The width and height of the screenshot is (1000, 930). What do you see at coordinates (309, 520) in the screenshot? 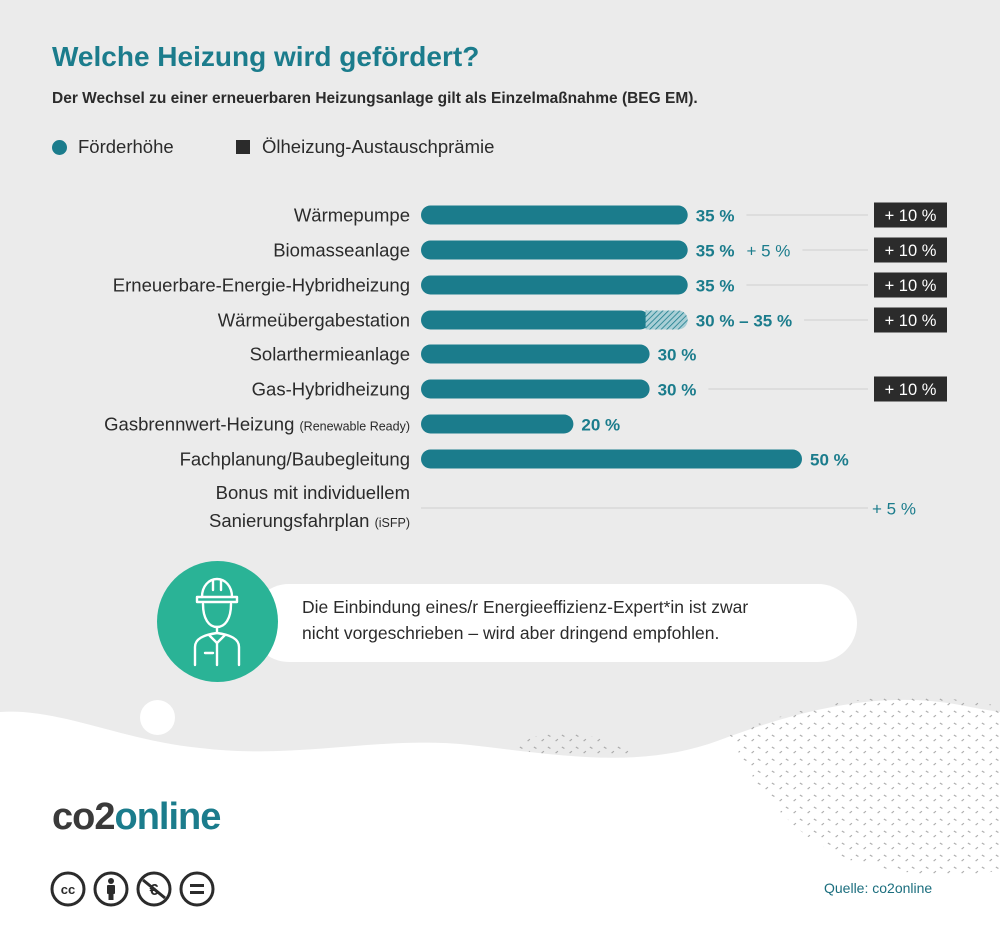
I see `category-label: Sanierungsfahrplan (iSFP)` at bounding box center [309, 520].